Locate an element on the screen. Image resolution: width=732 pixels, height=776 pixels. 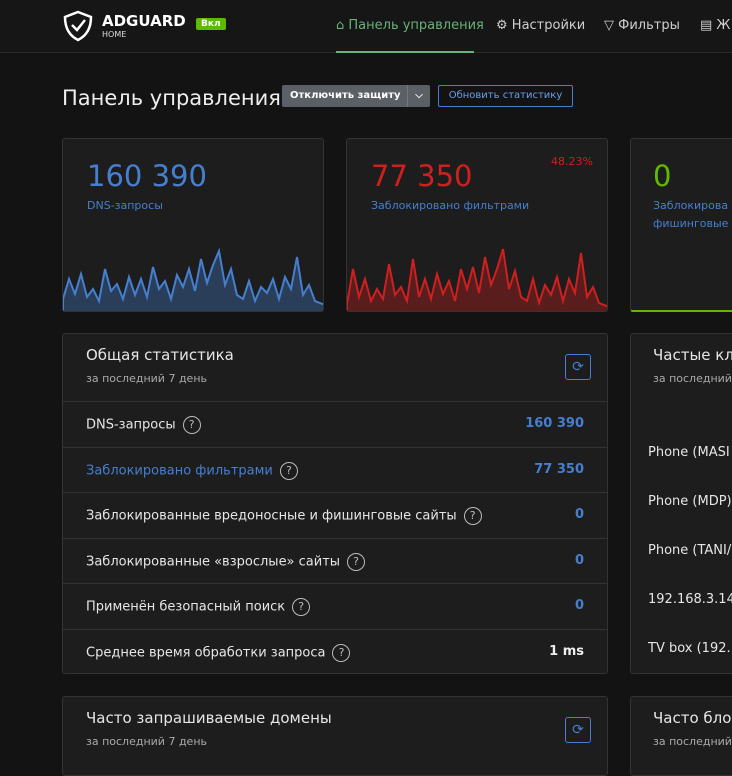
card-label: DNS-запросы is located at coordinates (125, 205).